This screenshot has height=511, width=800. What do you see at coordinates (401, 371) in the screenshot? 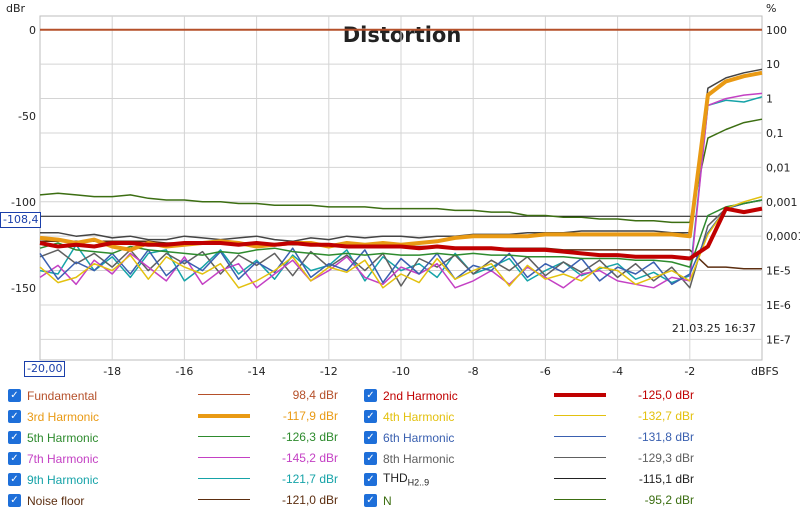
I see `x-tick-label: -10` at bounding box center [401, 371].